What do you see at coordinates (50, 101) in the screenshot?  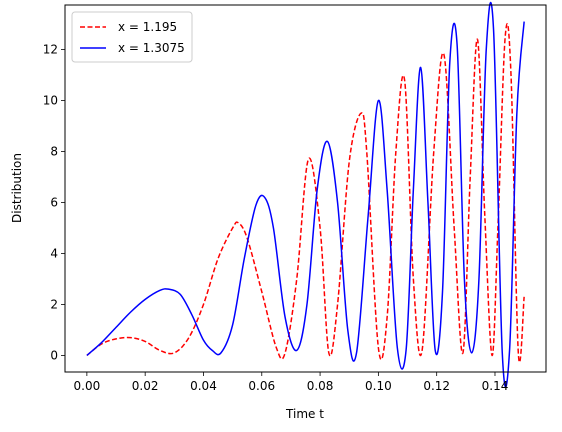 I see `y-tick-label: 10` at bounding box center [50, 101].